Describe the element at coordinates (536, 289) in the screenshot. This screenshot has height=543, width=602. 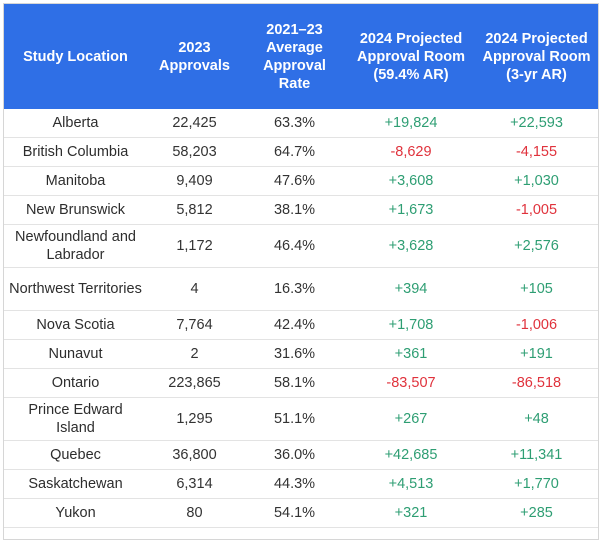
I see `cell-projected-room-3yr: +105` at that location.